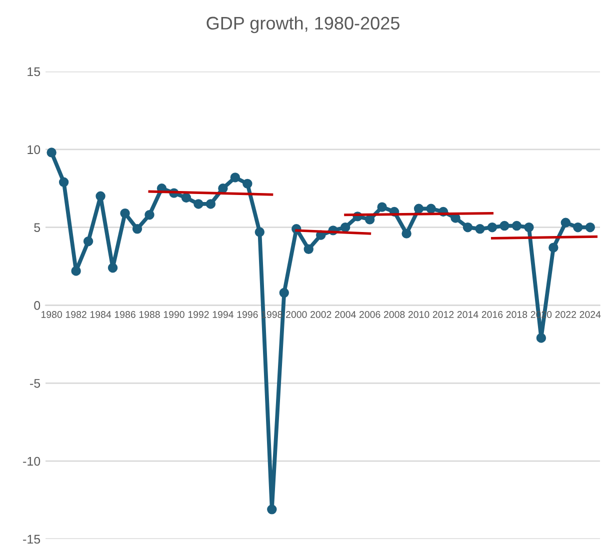 The width and height of the screenshot is (606, 550). Describe the element at coordinates (37, 227) in the screenshot. I see `y-tick-label: 5` at that location.